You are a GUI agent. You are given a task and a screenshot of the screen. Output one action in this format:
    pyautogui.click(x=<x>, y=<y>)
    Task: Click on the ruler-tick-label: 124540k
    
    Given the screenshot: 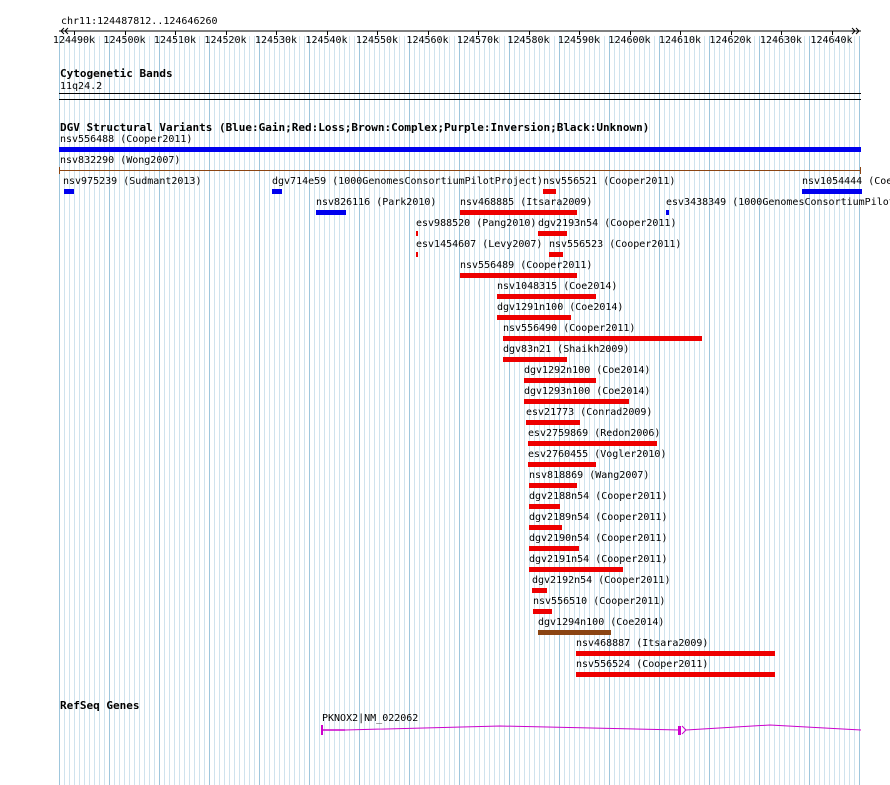 What is the action you would take?
    pyautogui.click(x=326, y=40)
    